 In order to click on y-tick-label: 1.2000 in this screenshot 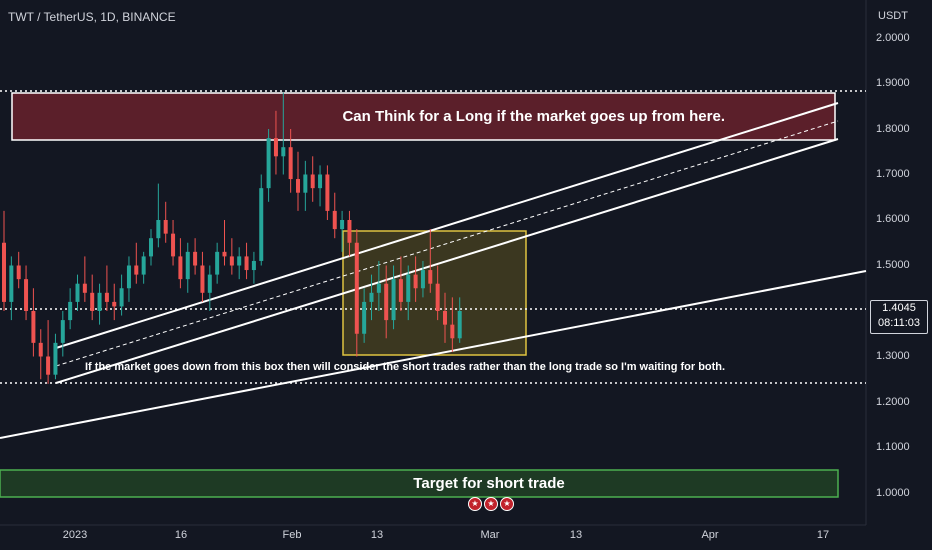, I will do `click(893, 402)`.